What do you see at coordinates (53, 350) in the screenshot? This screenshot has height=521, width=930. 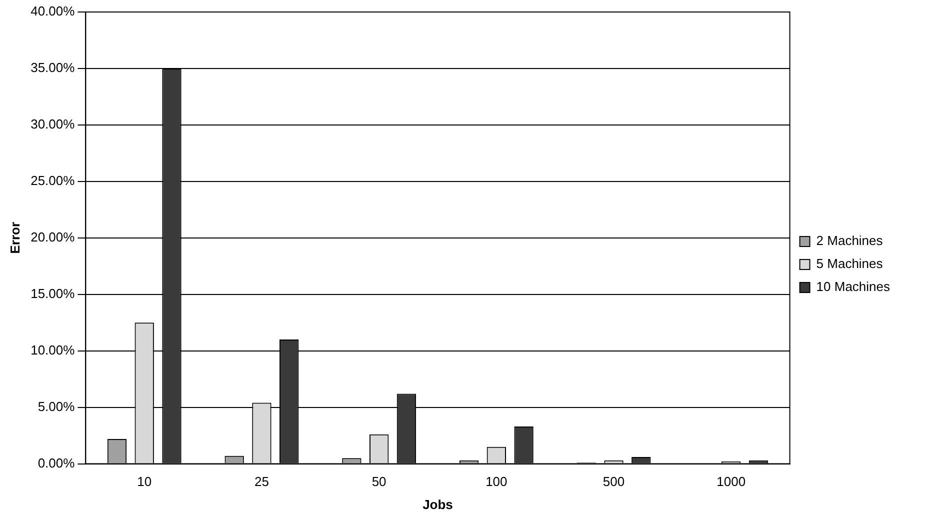 I see `y-tick-label: 10.00%` at bounding box center [53, 350].